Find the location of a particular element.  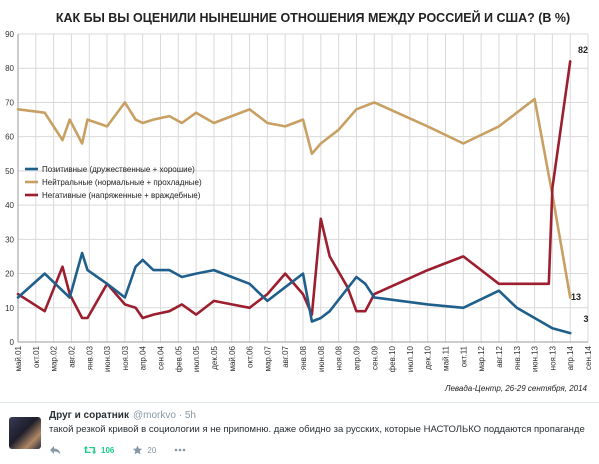

x-tick-label: авг.02 is located at coordinates (71, 356).